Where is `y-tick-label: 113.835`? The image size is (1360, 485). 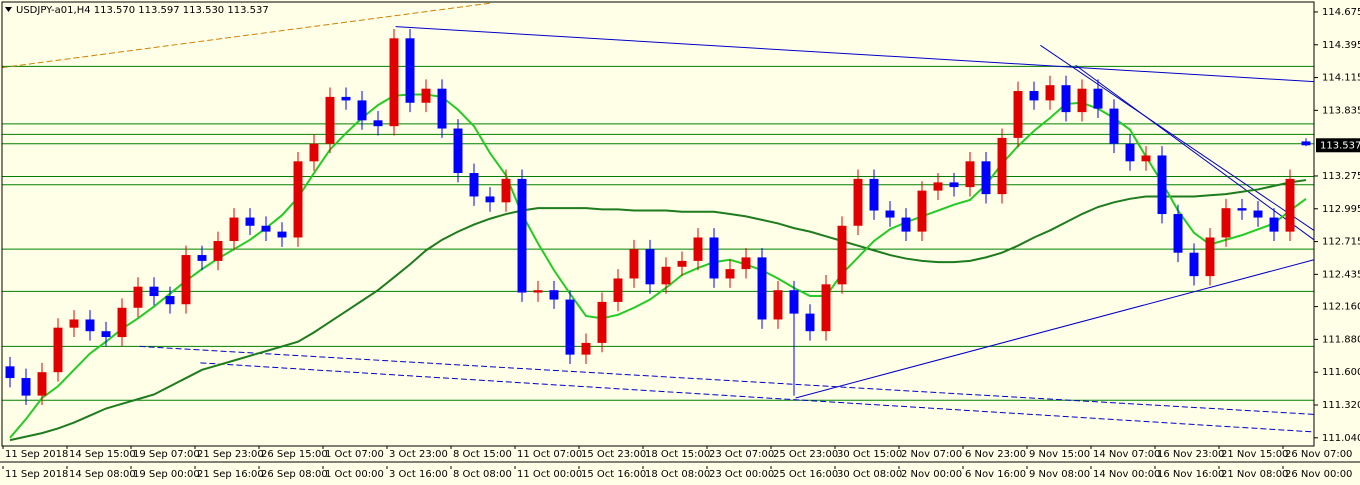
y-tick-label: 113.835 is located at coordinates (1341, 110).